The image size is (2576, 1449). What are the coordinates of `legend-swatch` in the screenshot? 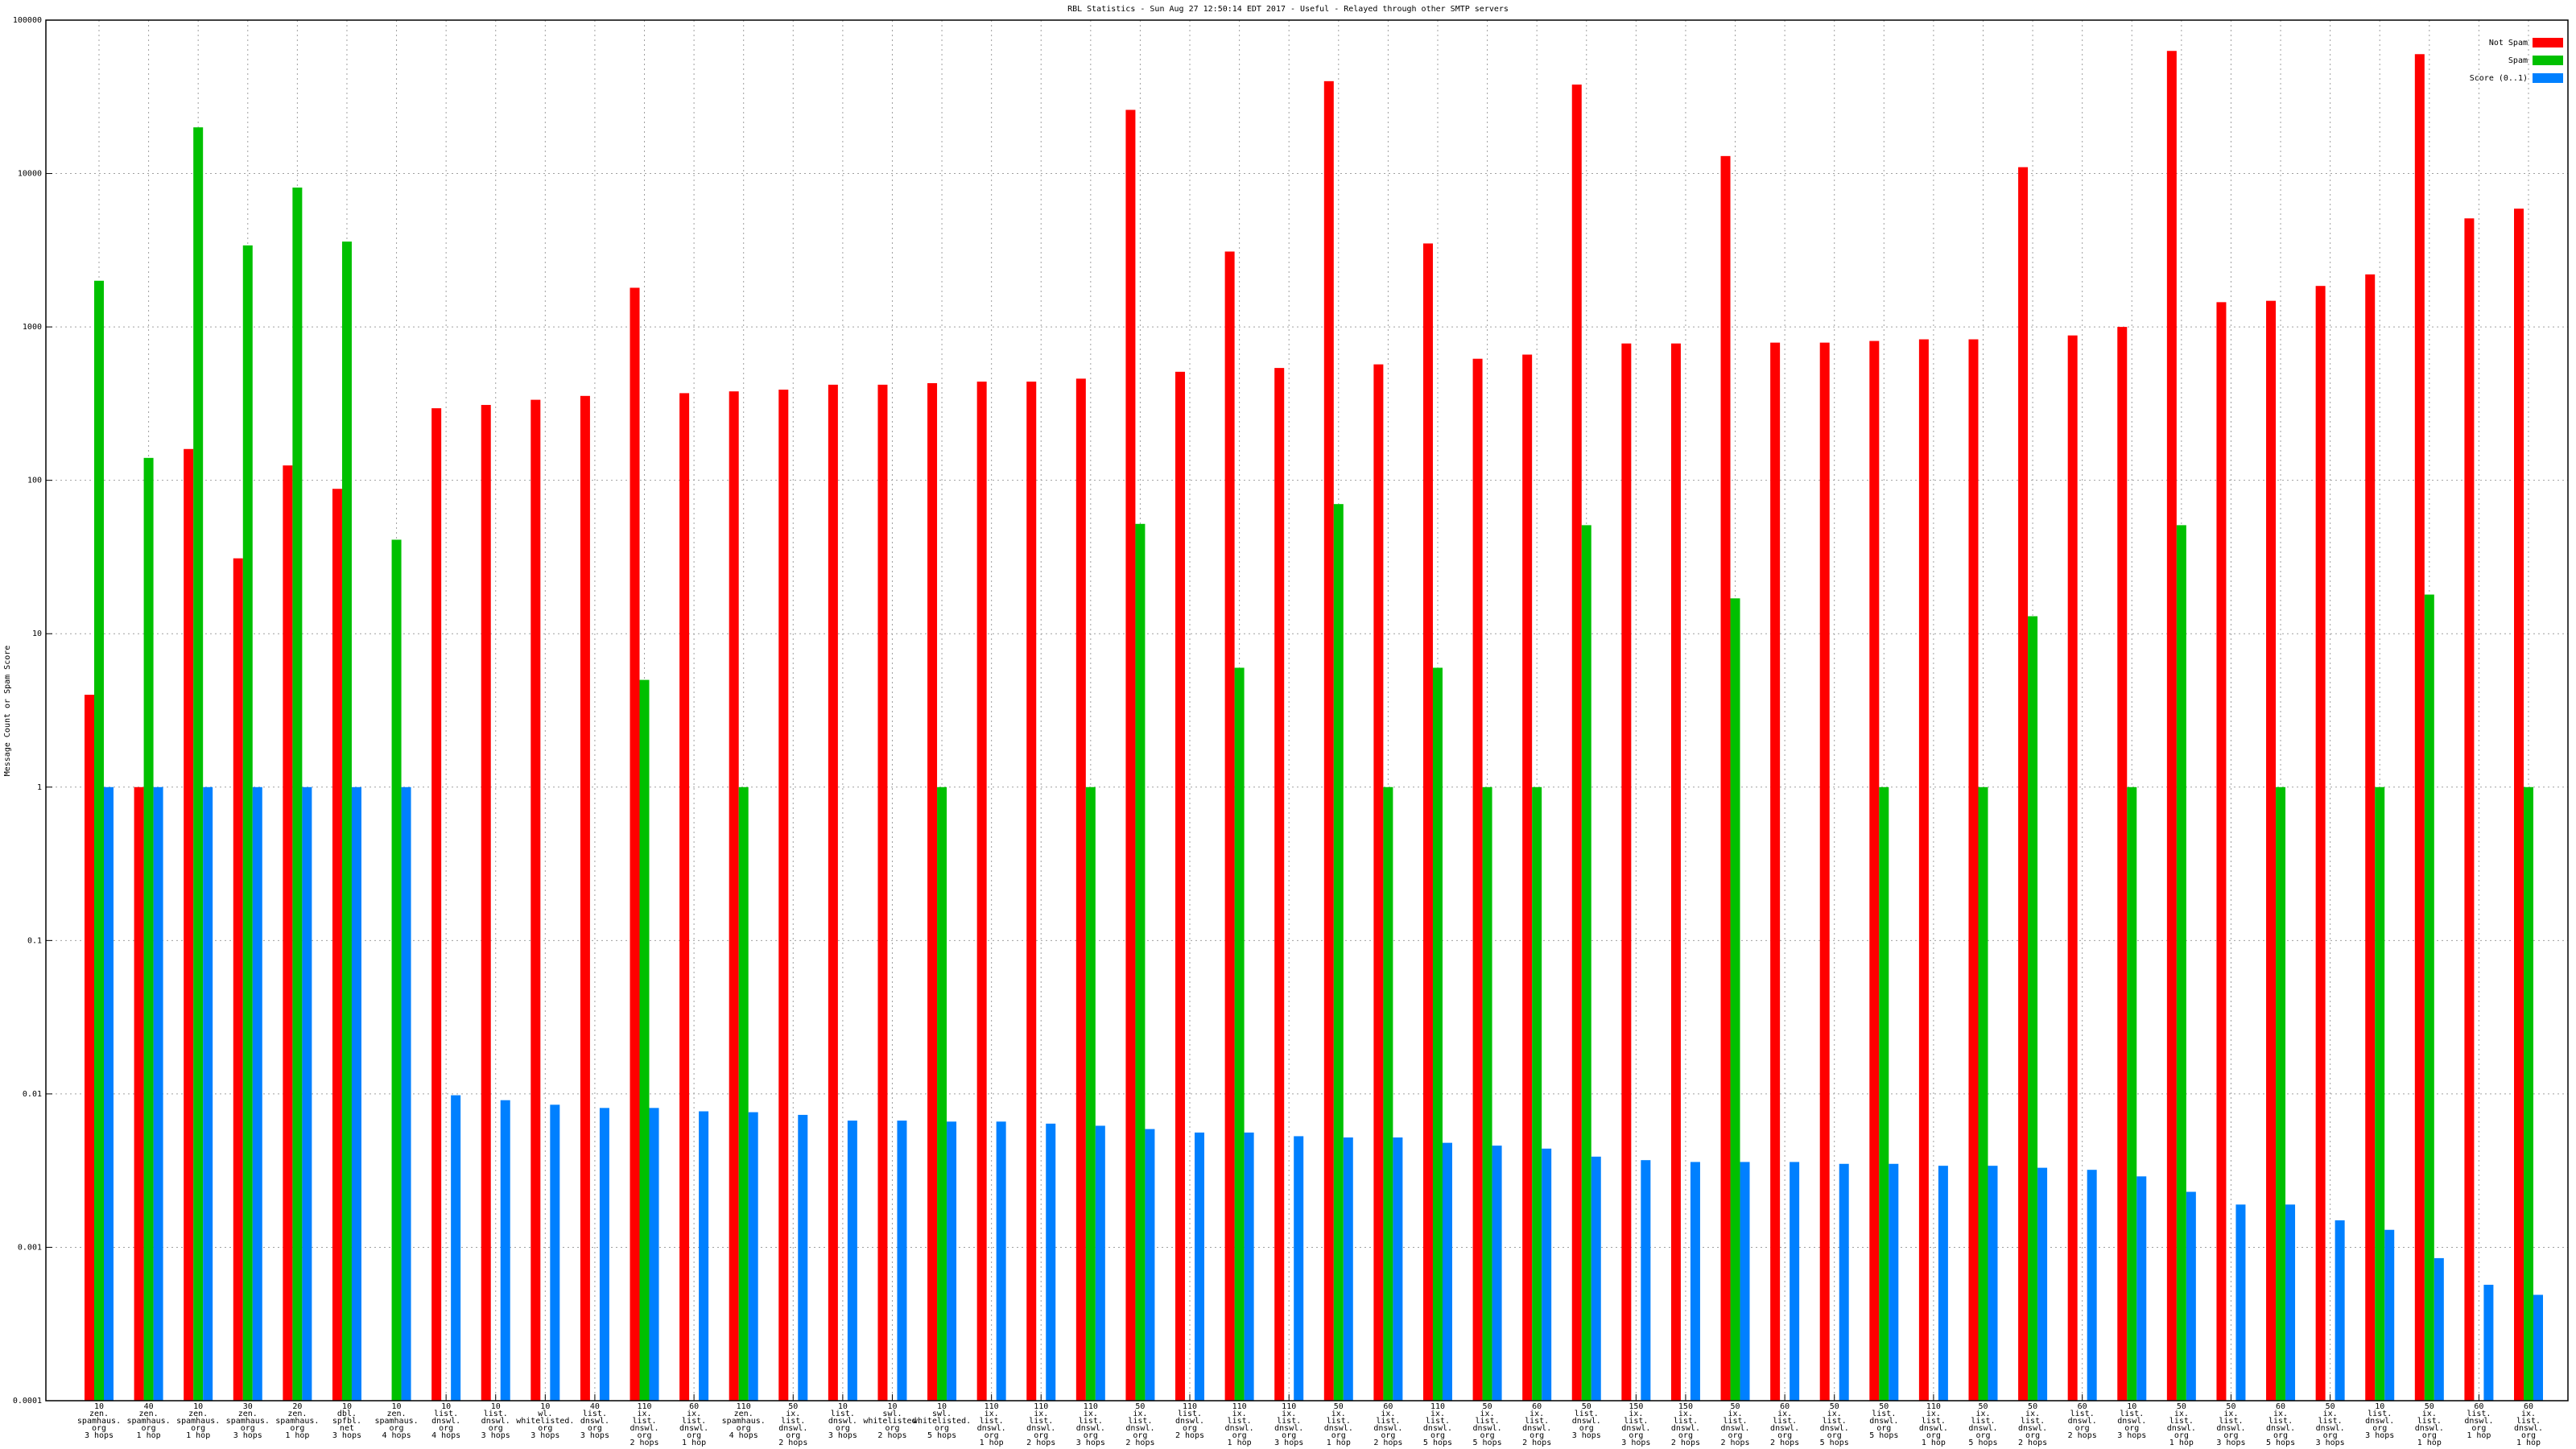 It's located at (2548, 42).